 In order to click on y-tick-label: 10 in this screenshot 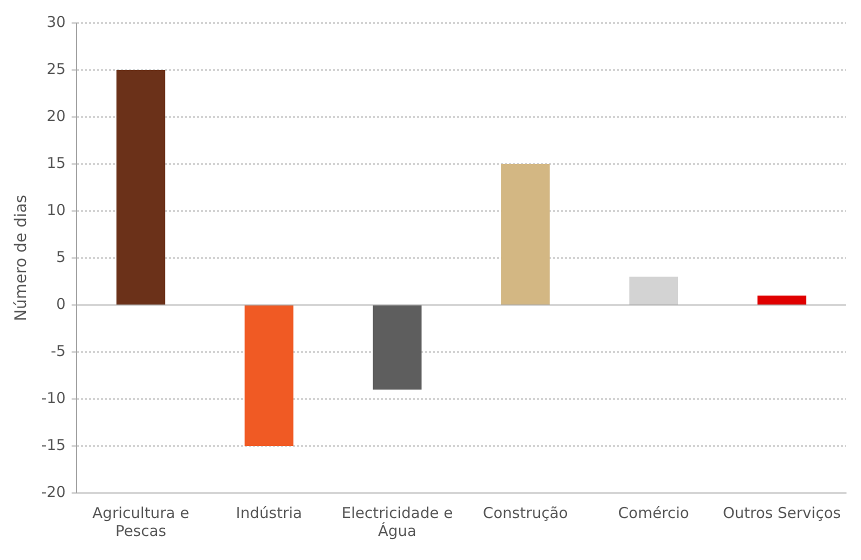, I will do `click(56, 209)`.